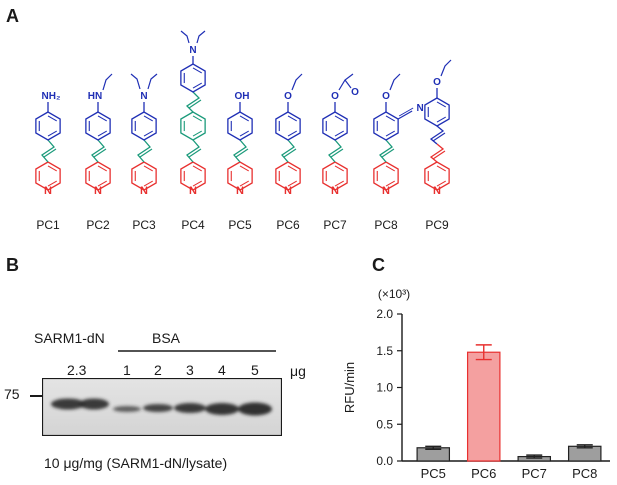  What do you see at coordinates (378, 265) in the screenshot?
I see `panel-c-letter: C` at bounding box center [378, 265].